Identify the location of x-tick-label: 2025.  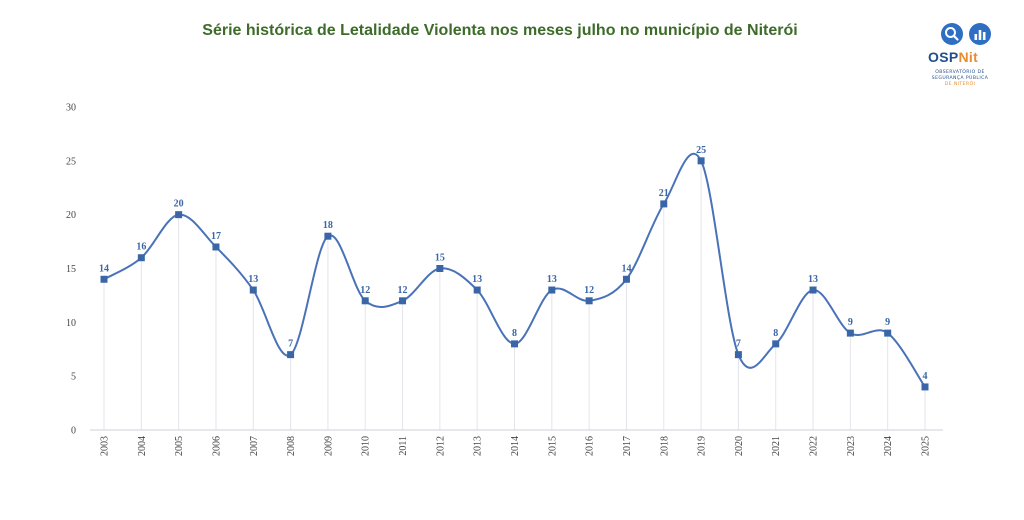
(926, 446).